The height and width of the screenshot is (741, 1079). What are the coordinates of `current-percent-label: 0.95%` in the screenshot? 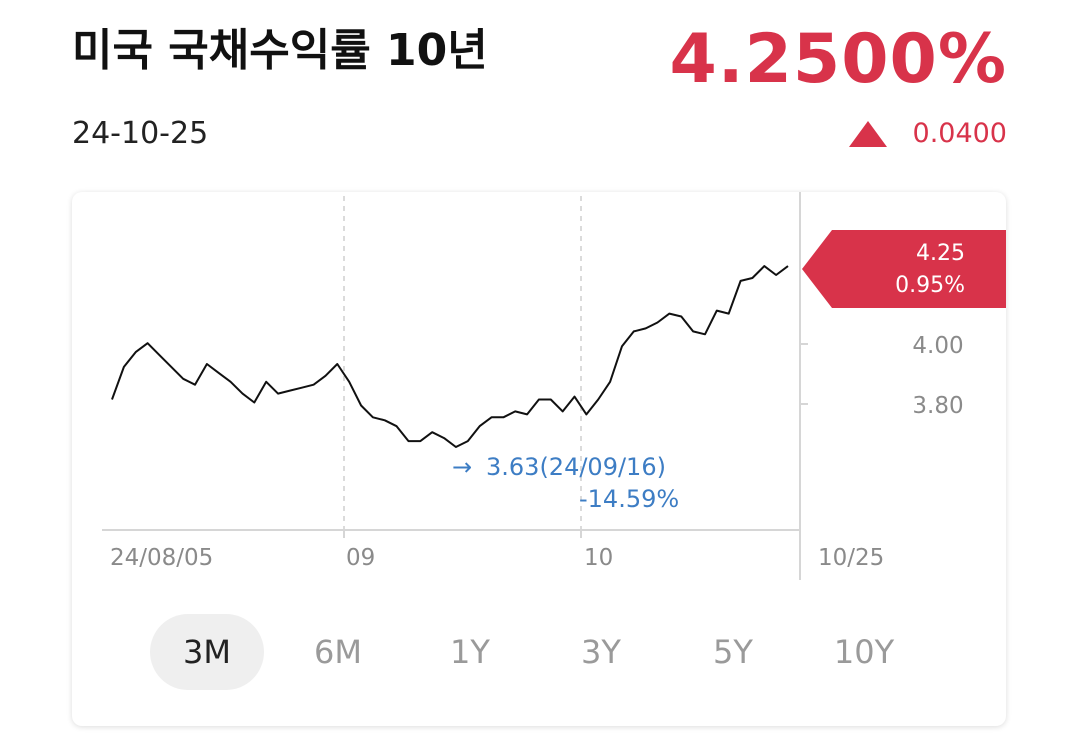 It's located at (930, 285).